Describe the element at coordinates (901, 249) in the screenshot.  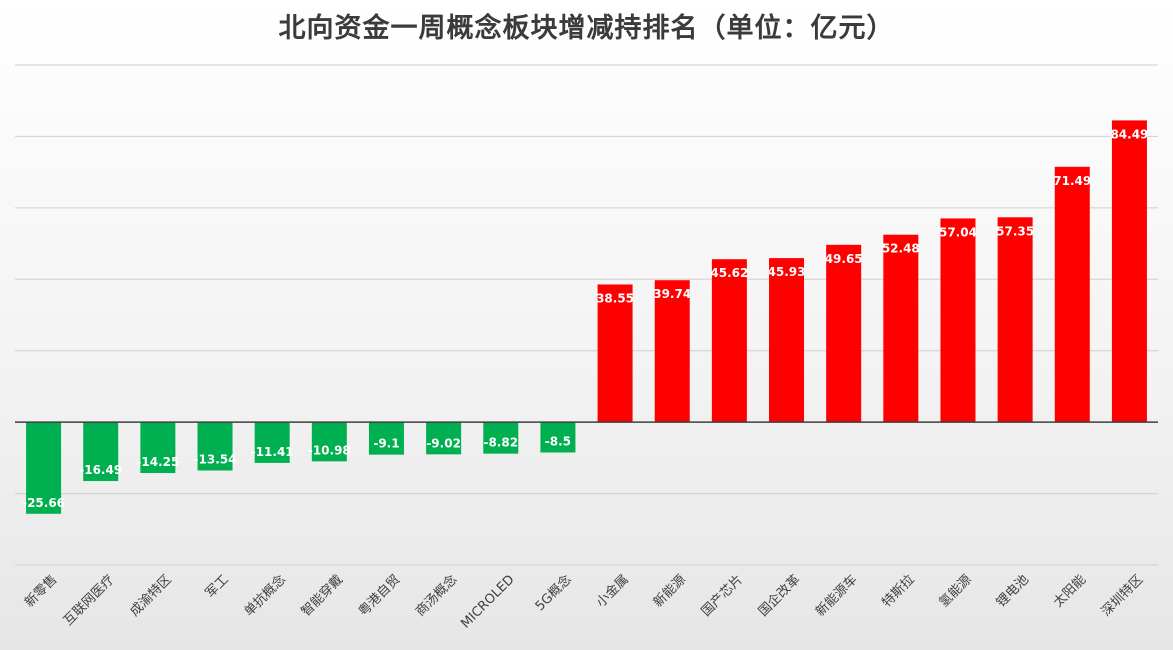
I see `data-label: 52.48` at that location.